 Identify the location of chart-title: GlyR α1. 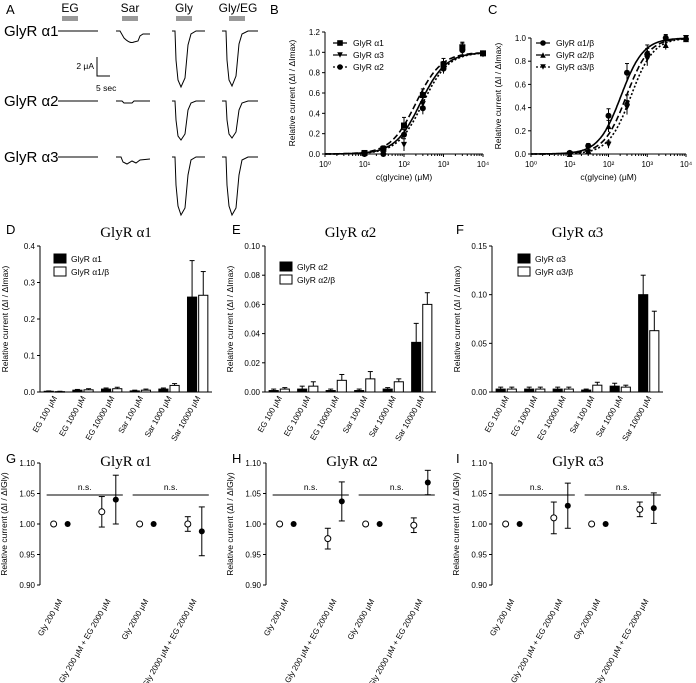
(126, 233).